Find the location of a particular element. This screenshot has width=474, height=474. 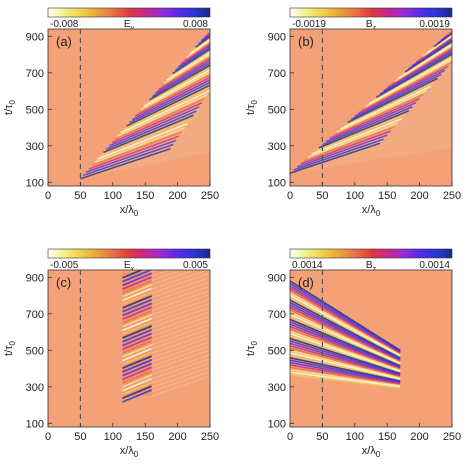

colorbar-min-label: -0.0019 is located at coordinates (309, 24).